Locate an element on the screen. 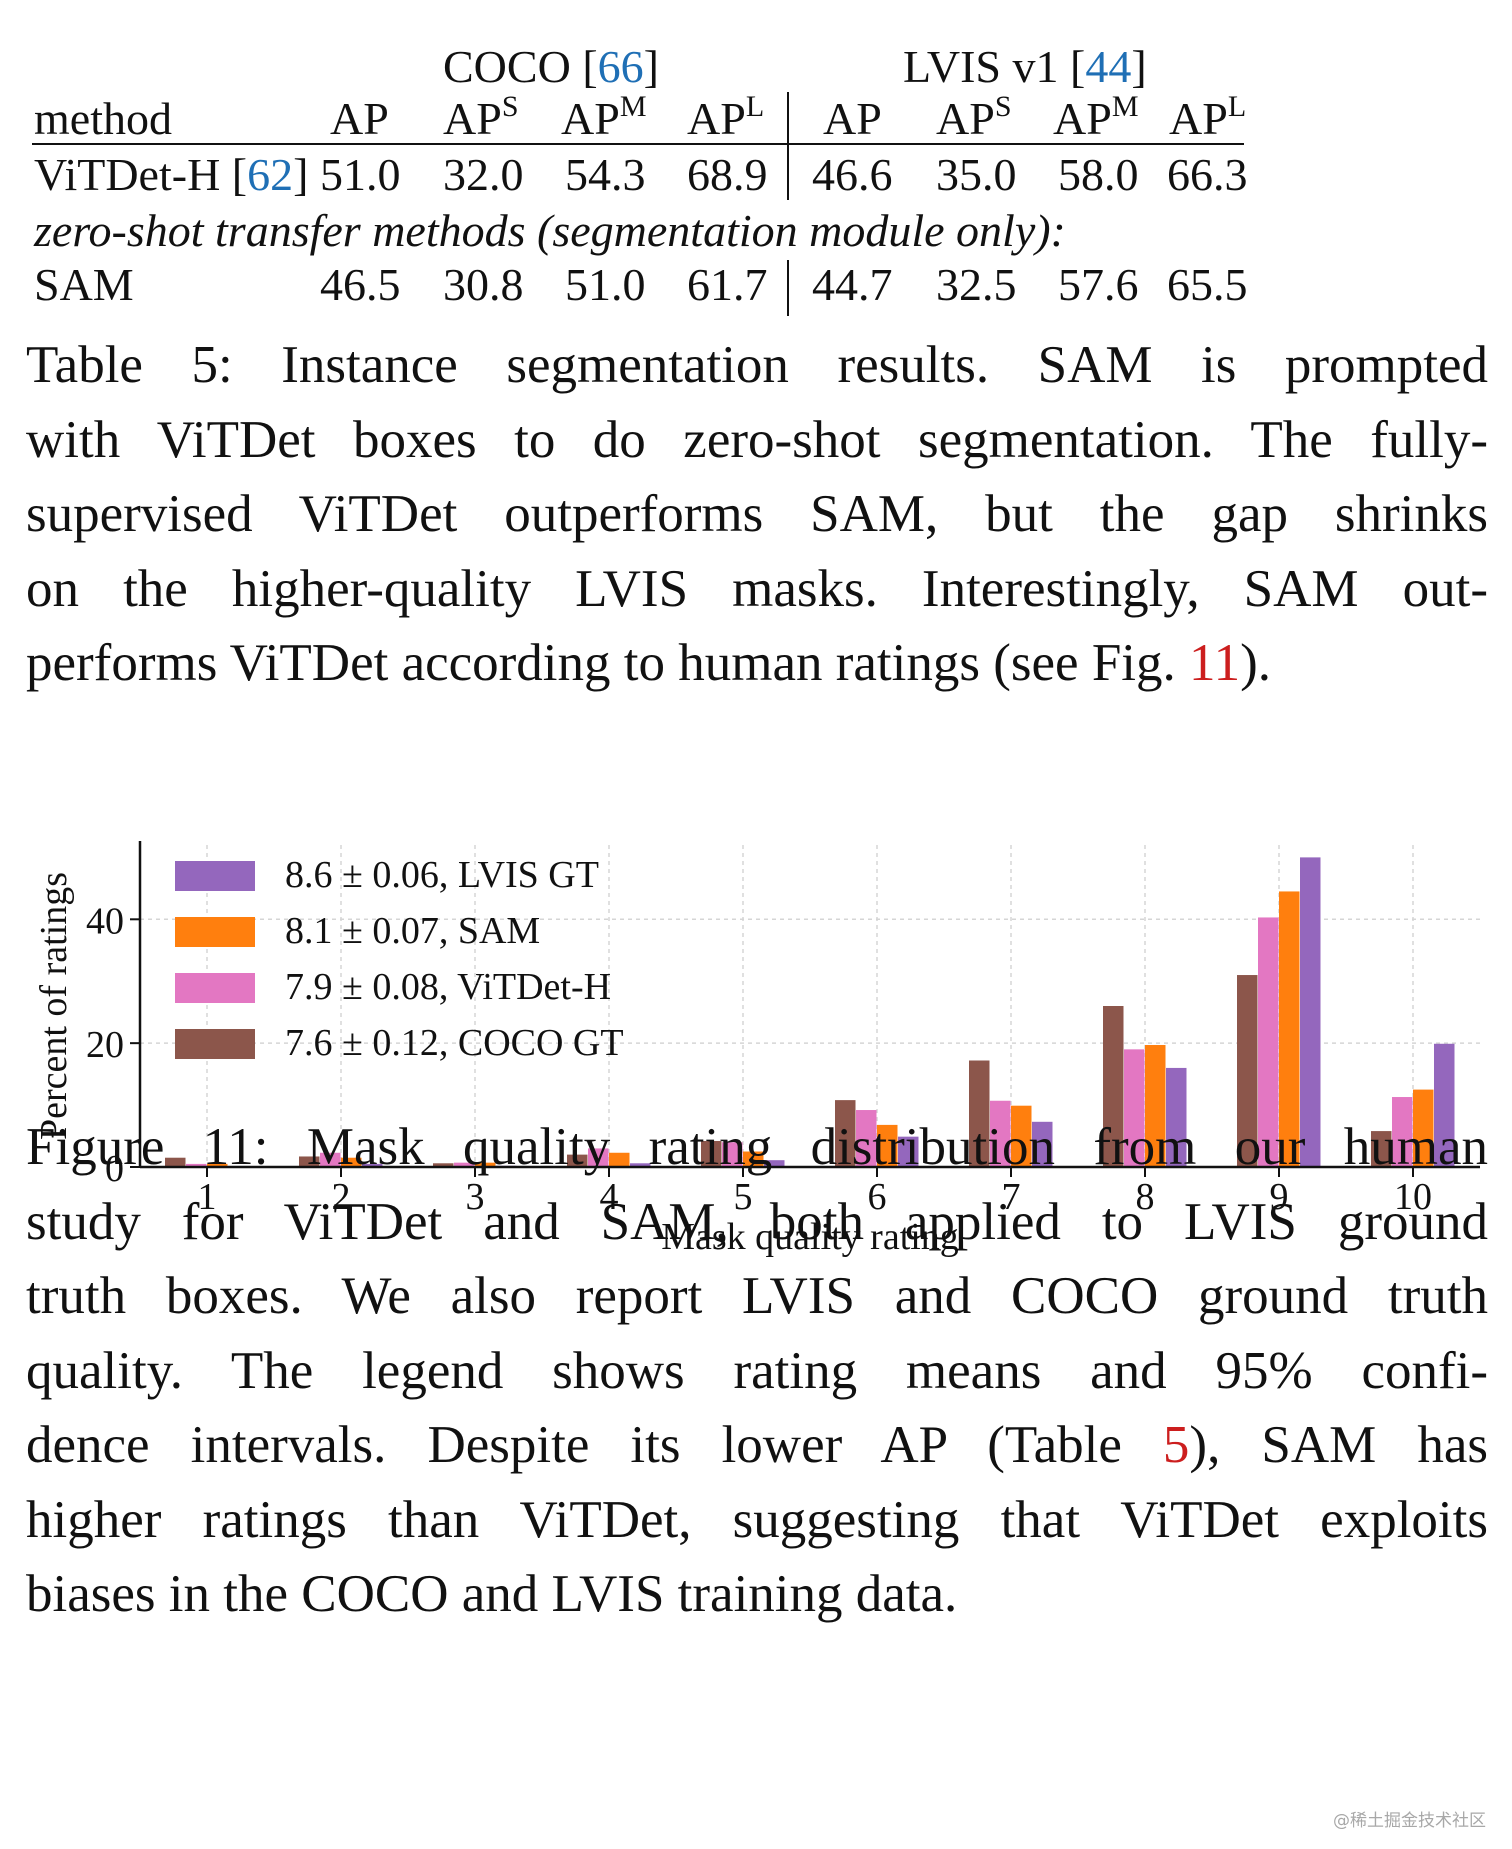  lvis-group-header: LVIS v1 [44] is located at coordinates (1025, 66).